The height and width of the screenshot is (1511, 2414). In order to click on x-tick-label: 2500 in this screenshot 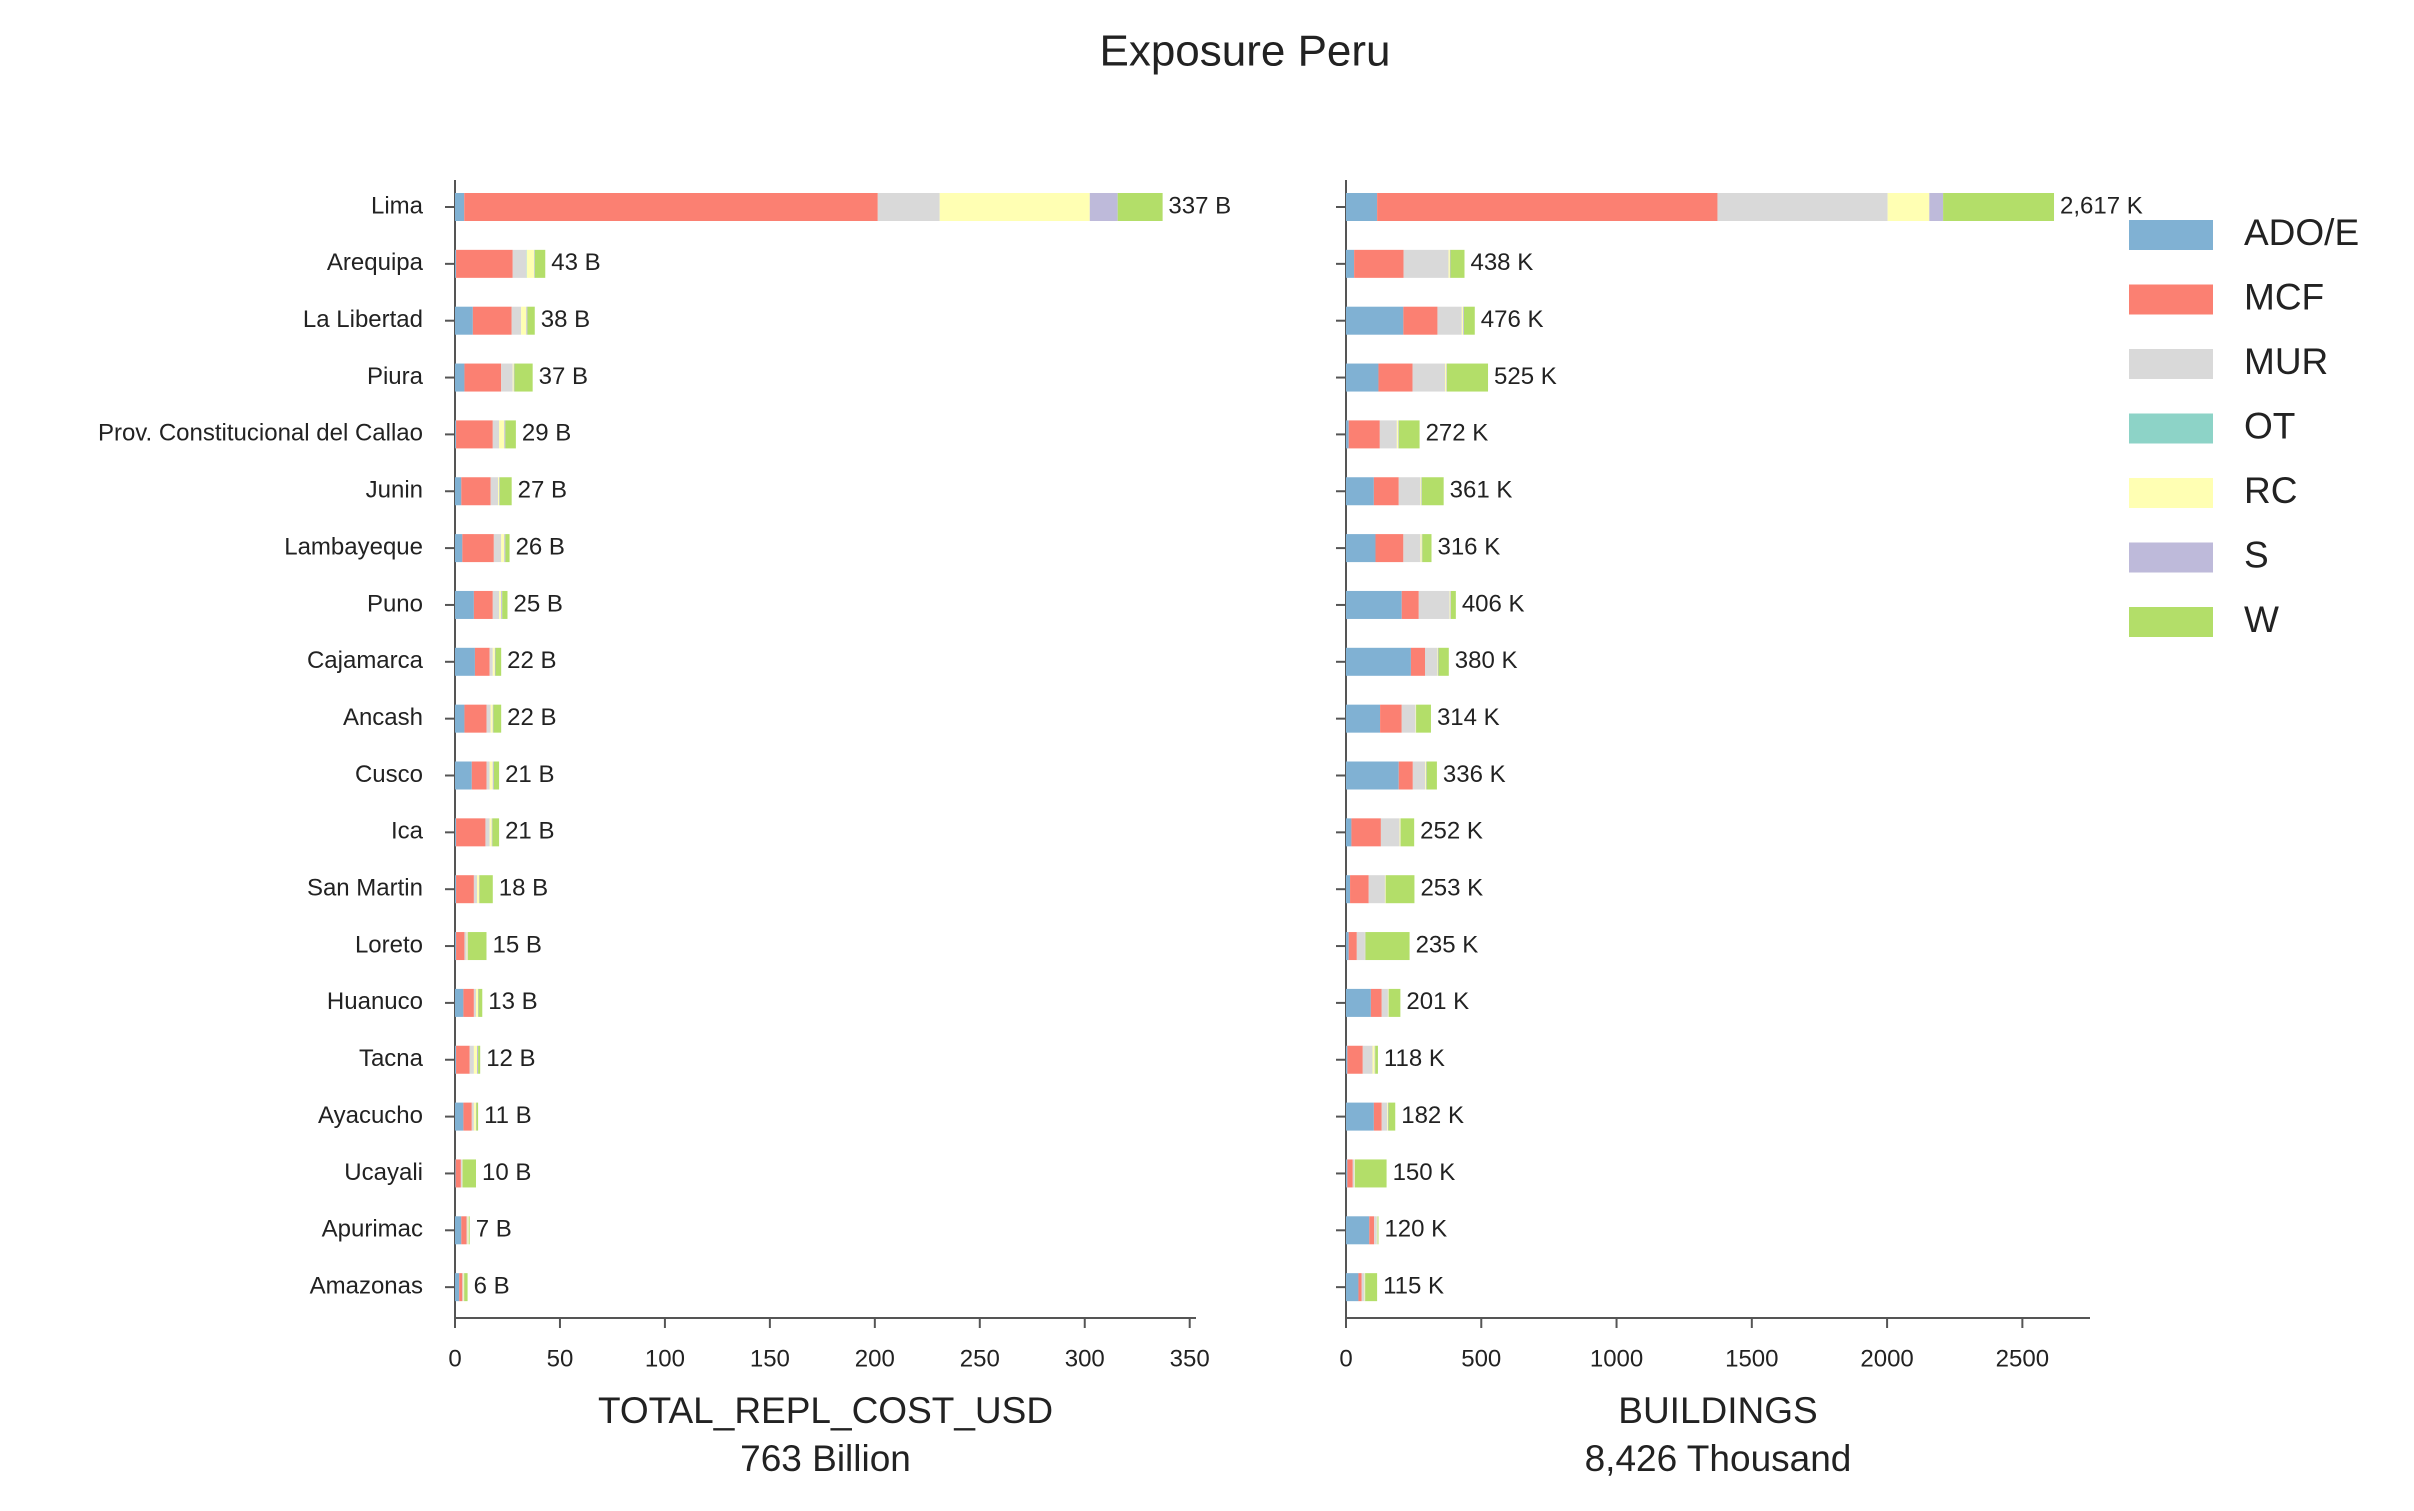, I will do `click(2022, 1358)`.